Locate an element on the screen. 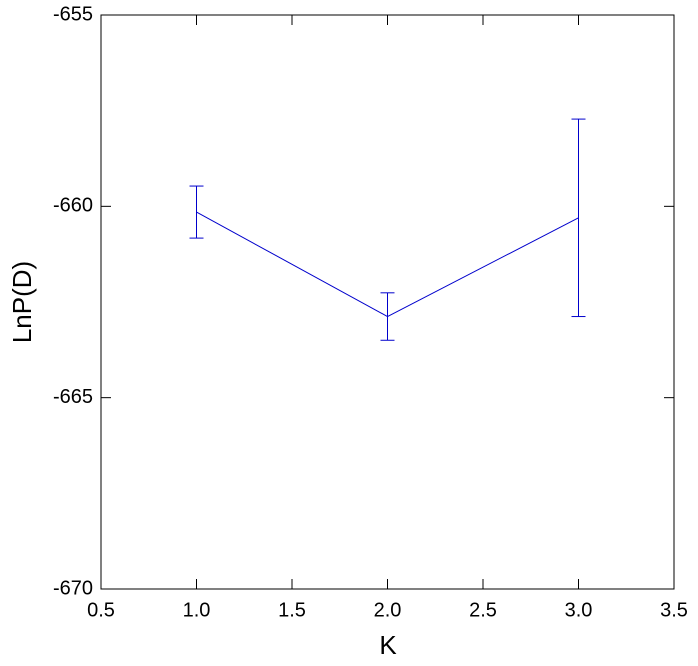  x-tick-label: 2.0 is located at coordinates (388, 610).